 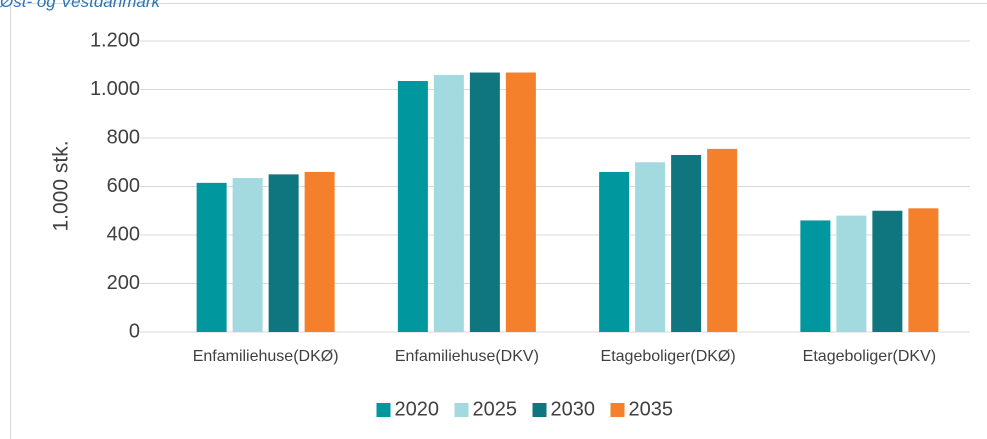 I want to click on y-tick-label: 0, so click(x=134, y=331).